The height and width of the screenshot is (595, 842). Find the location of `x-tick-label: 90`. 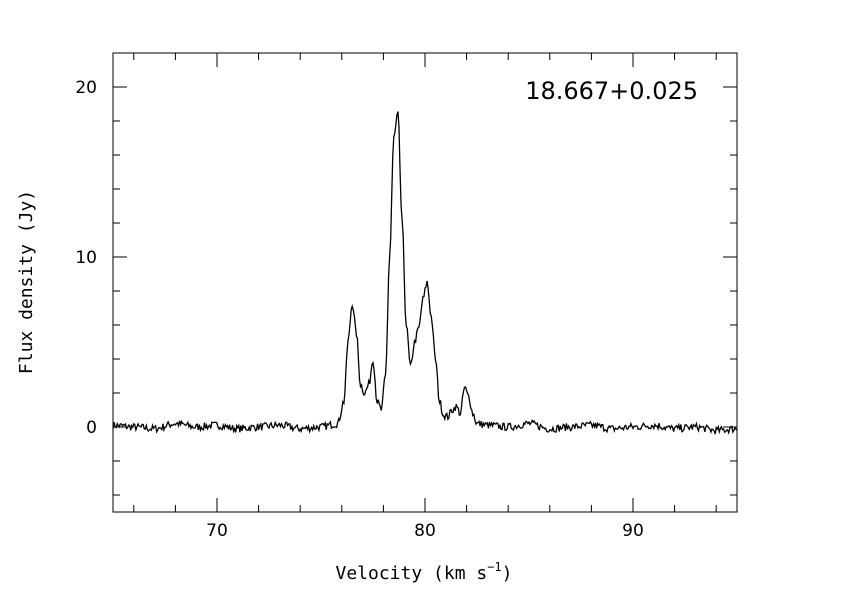

x-tick-label: 90 is located at coordinates (633, 531).